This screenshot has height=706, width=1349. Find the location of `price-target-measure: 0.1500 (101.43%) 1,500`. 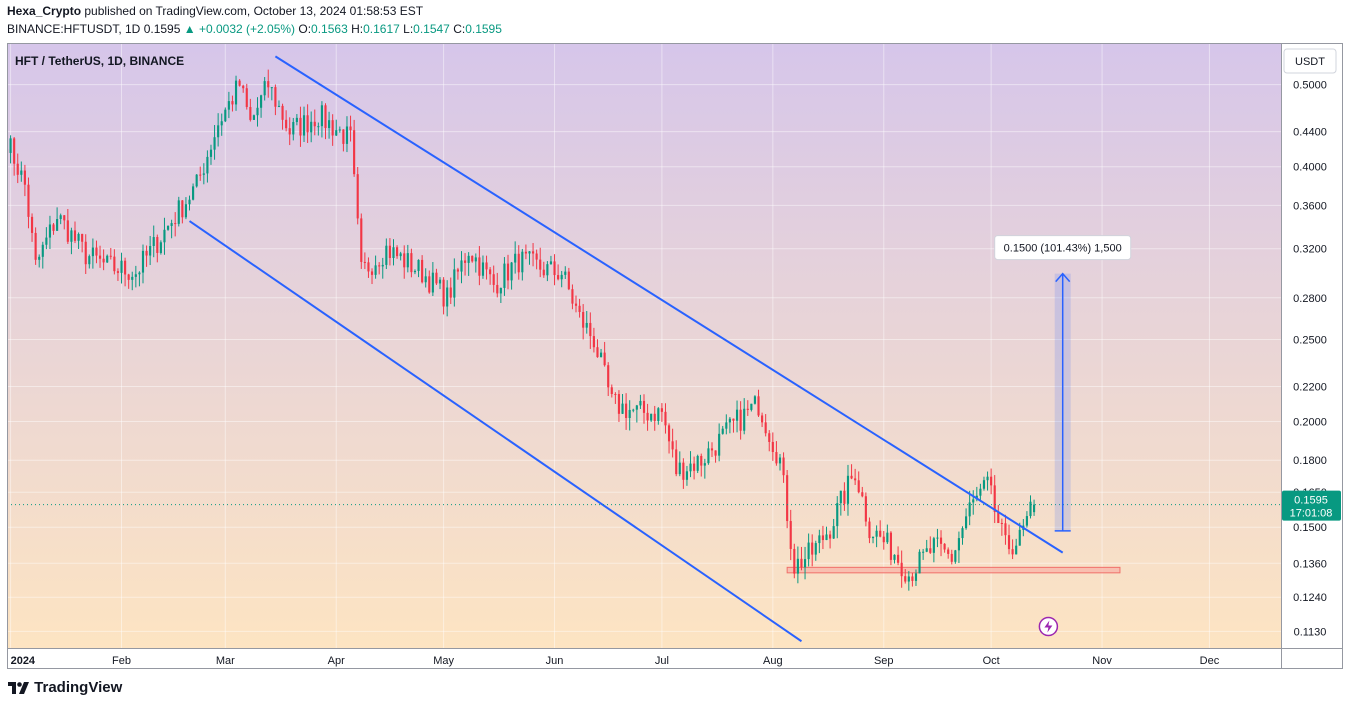

price-target-measure: 0.1500 (101.43%) 1,500 is located at coordinates (1063, 383).